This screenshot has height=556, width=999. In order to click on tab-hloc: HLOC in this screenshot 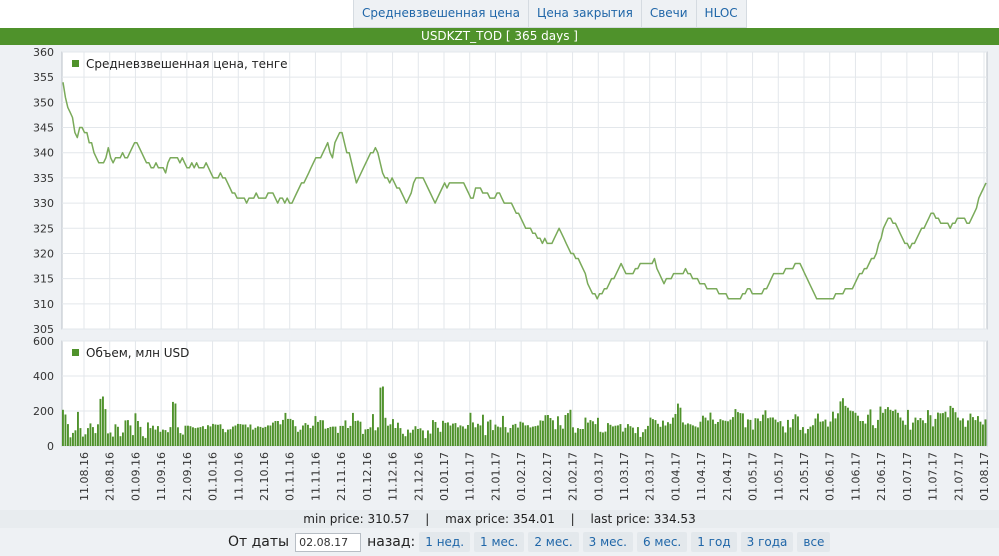, I will do `click(721, 14)`.